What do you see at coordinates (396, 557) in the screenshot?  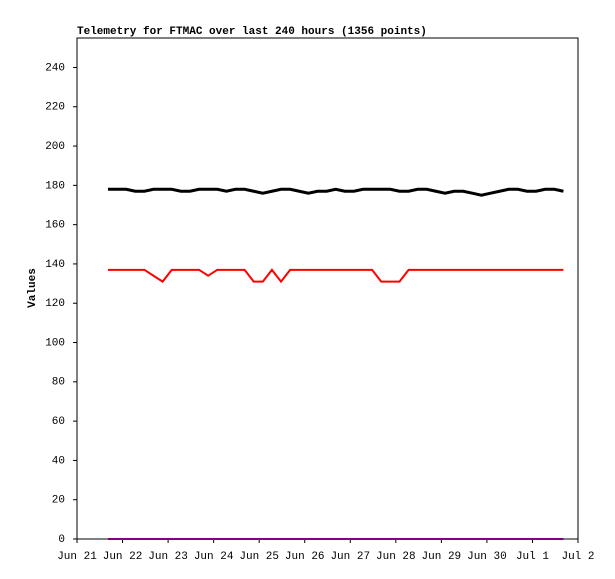 I see `x-tick-label: Jun 28` at bounding box center [396, 557].